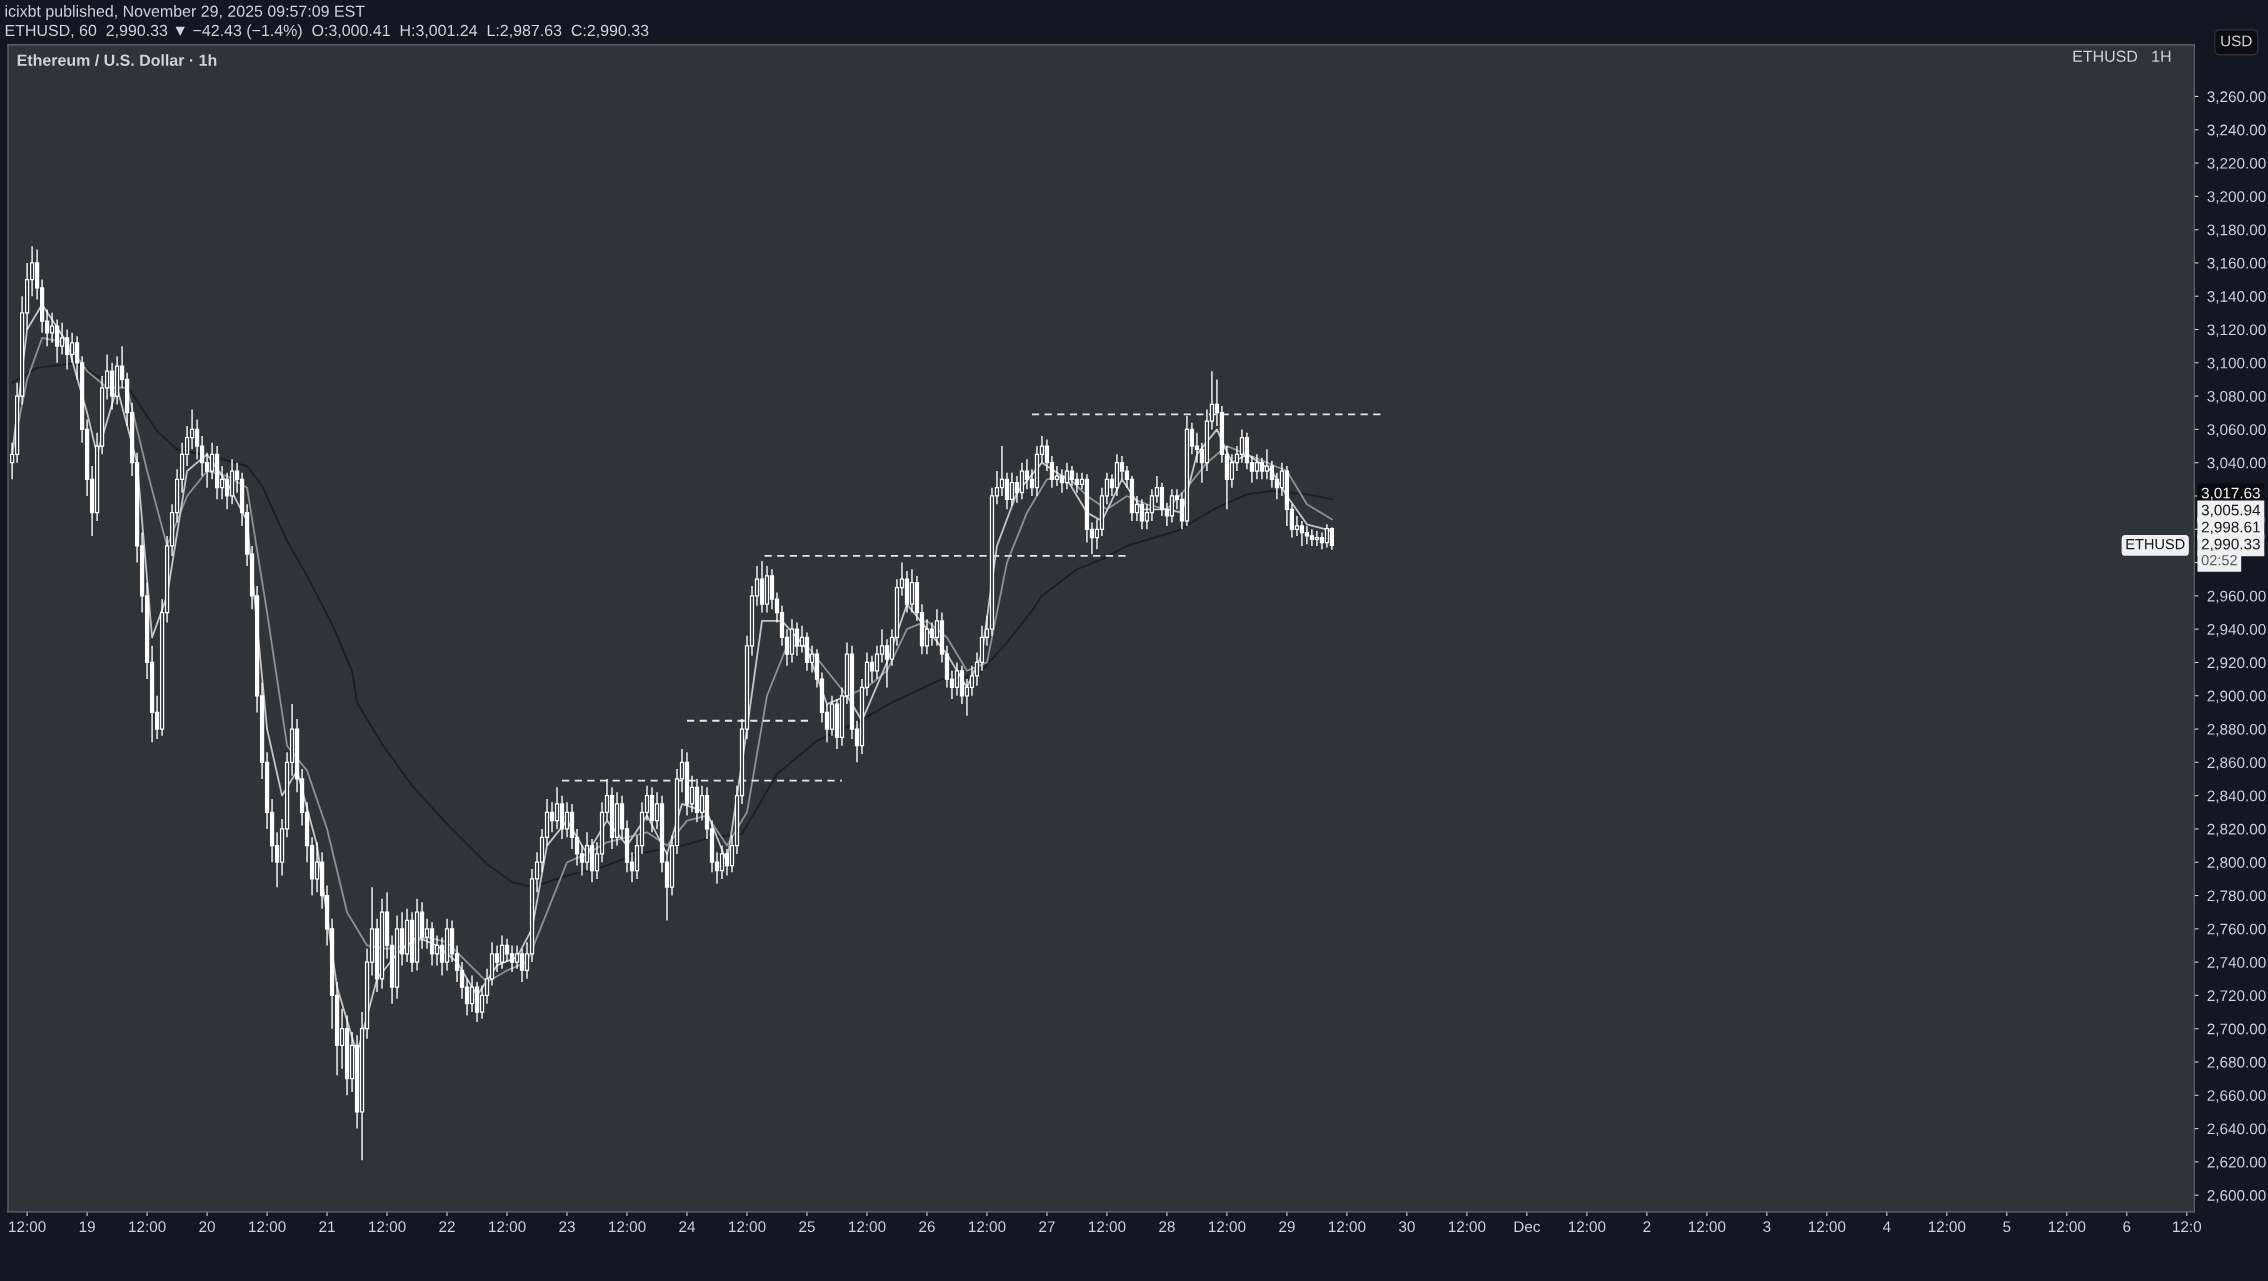  I want to click on x-tick-label: 4, so click(1886, 1226).